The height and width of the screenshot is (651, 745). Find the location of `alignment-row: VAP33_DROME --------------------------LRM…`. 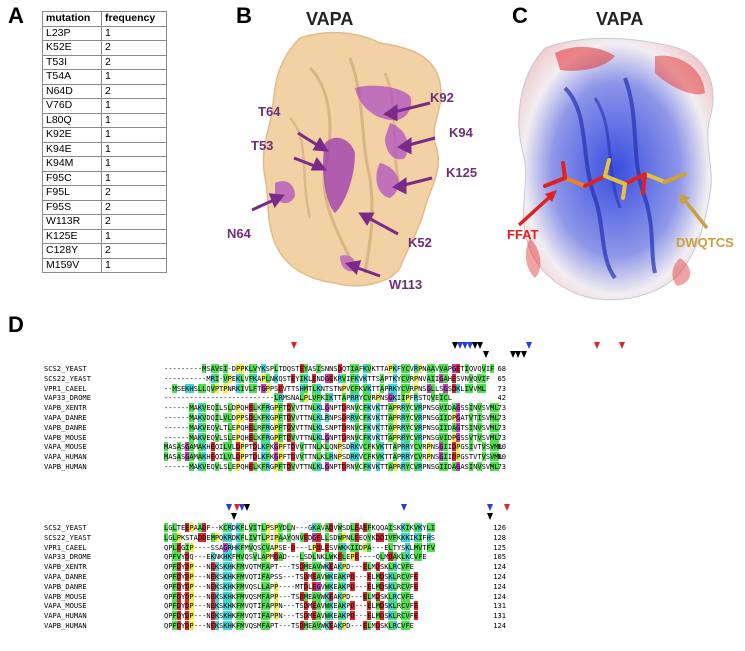

alignment-row: VAP33_DROME --------------------------LRM… is located at coordinates (275, 398).